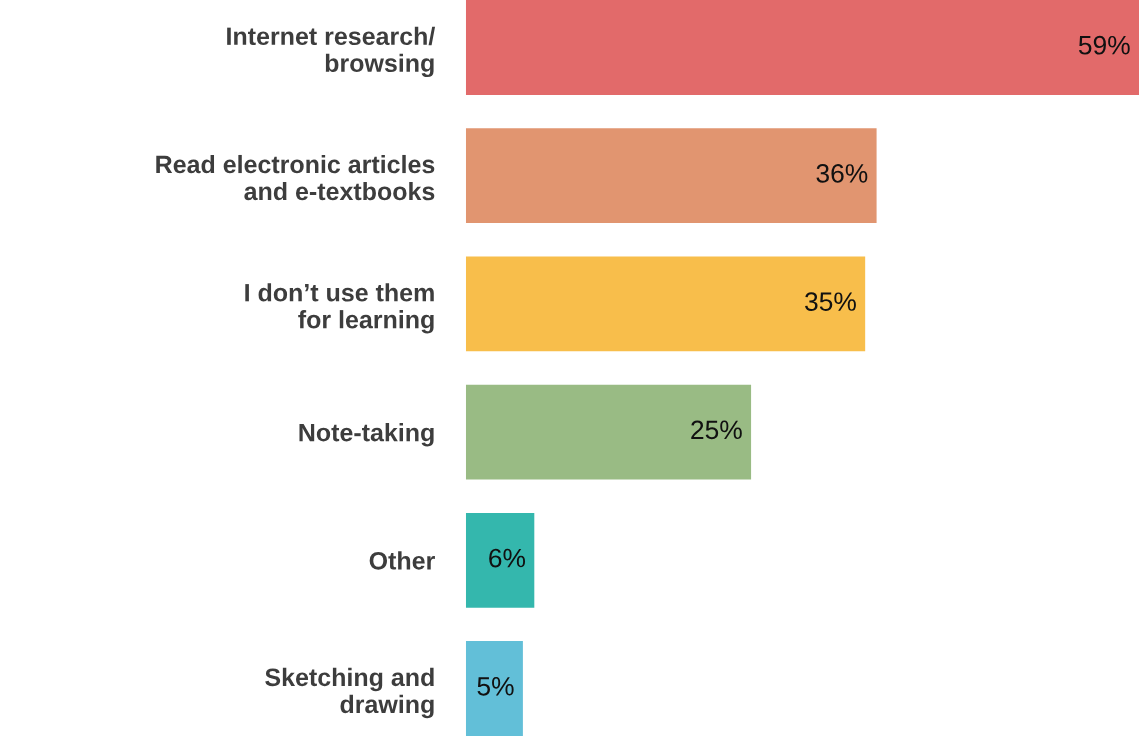 This screenshot has height=736, width=1139. I want to click on data-label: 59%, so click(1104, 45).